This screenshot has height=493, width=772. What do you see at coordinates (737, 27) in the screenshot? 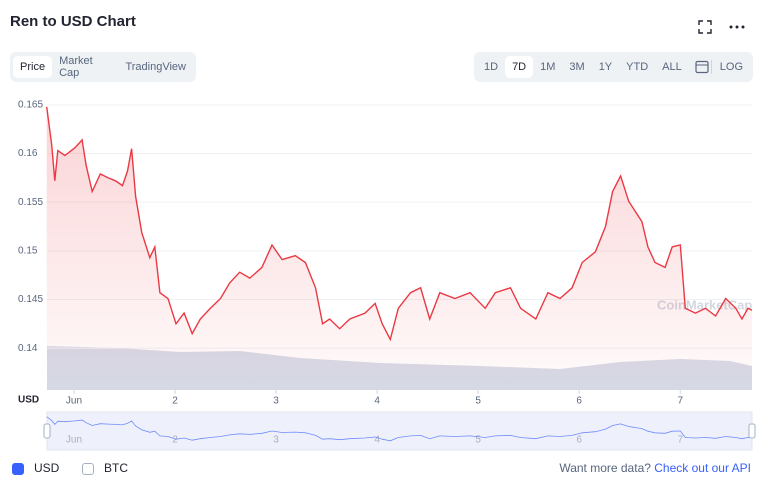
I see `more-icon` at bounding box center [737, 27].